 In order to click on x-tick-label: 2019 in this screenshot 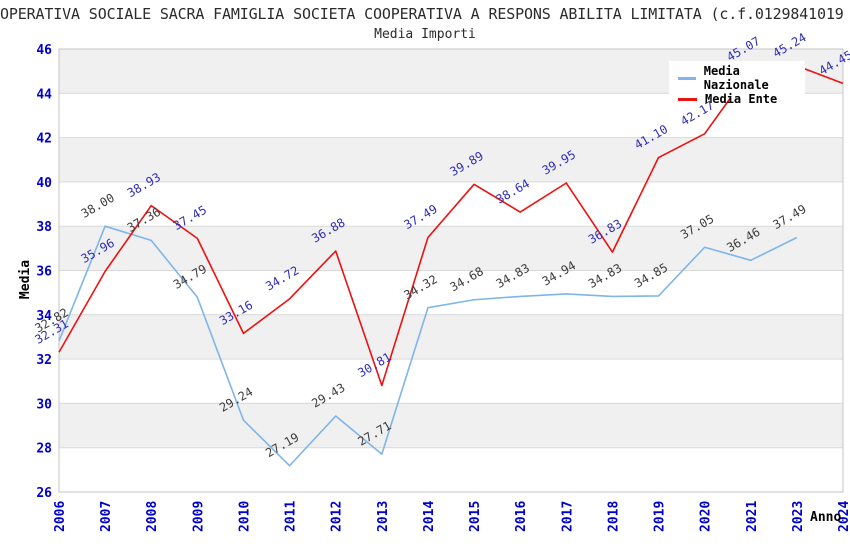, I will do `click(660, 516)`.